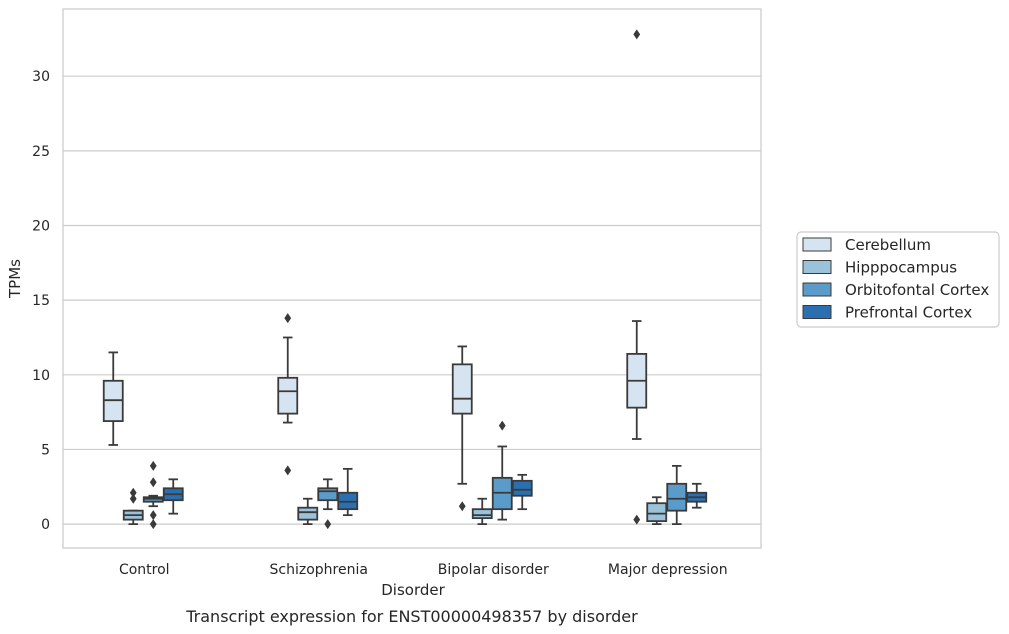 Image resolution: width=1009 pixels, height=634 pixels. I want to click on x-tick-label: Schizophrenia, so click(319, 570).